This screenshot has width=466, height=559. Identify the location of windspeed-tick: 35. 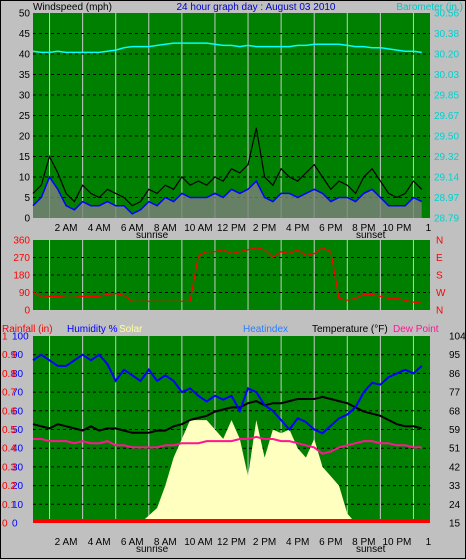
(25, 75).